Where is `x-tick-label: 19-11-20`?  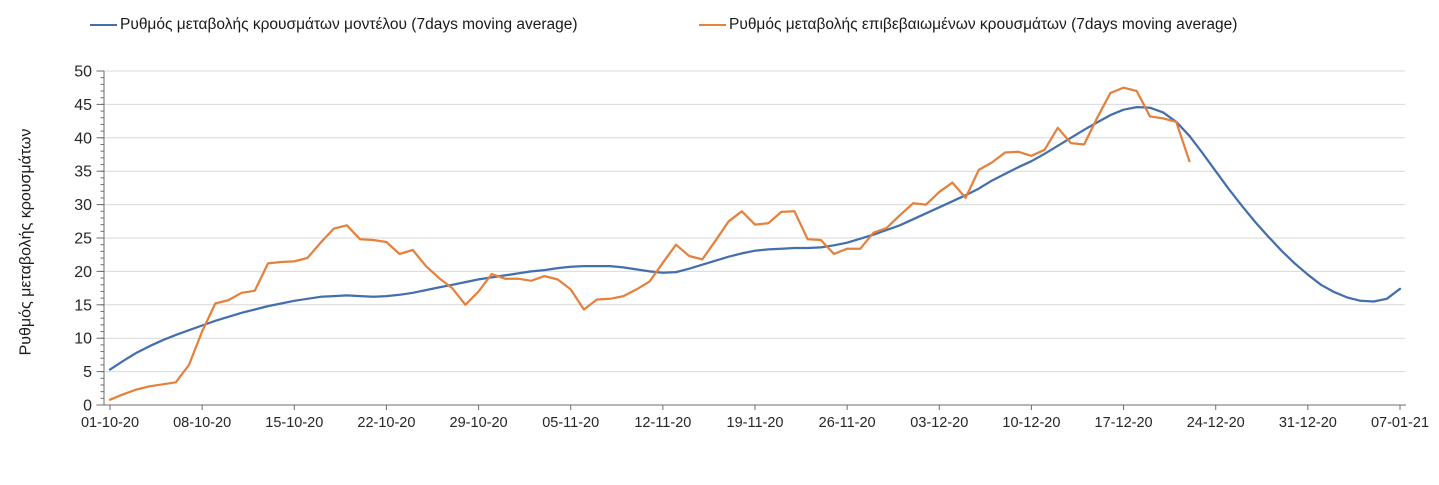 x-tick-label: 19-11-20 is located at coordinates (755, 423).